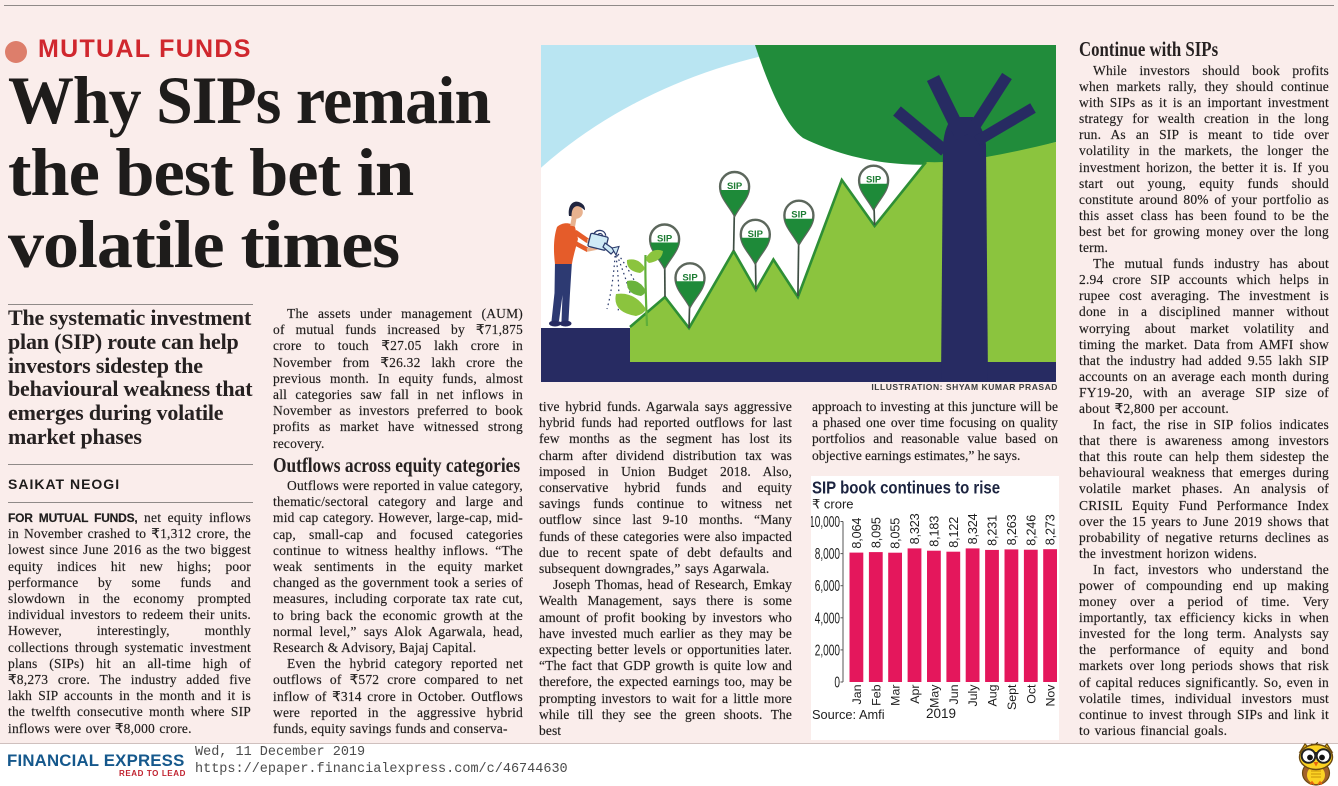 The height and width of the screenshot is (786, 1338). I want to click on svg-text: Apr, so click(915, 694).